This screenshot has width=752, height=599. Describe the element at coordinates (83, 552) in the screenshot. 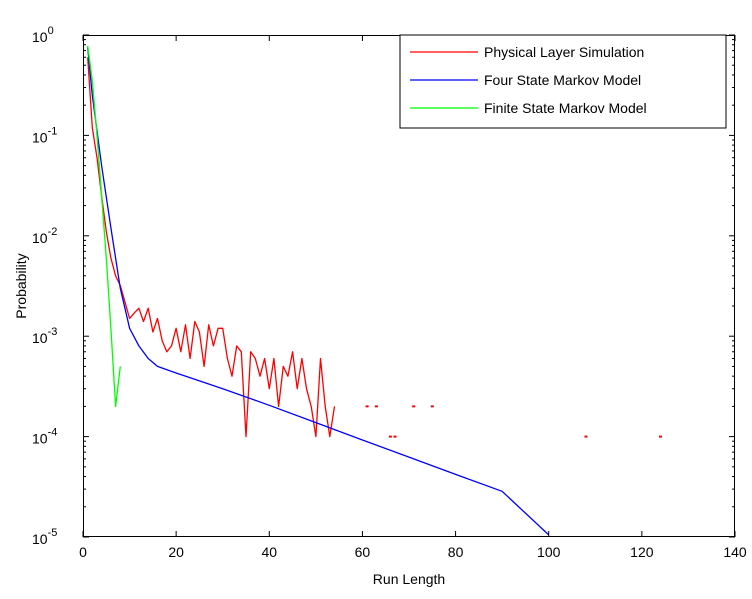

I see `x-tick-label: 0` at that location.